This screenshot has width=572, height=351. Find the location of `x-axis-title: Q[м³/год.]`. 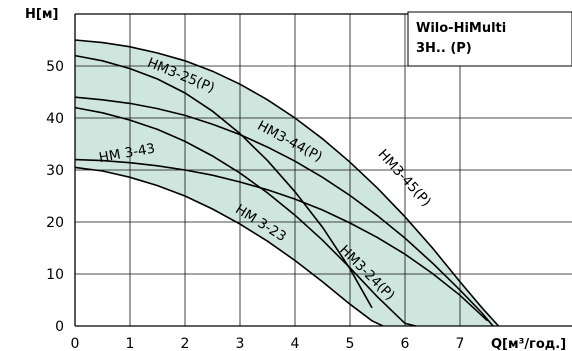

x-axis-title: Q[м³/год.] is located at coordinates (528, 344).